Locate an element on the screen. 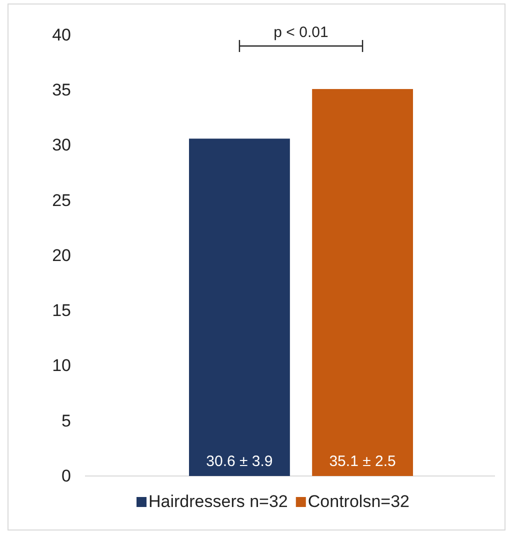 This screenshot has height=534, width=514. y-tick-label: 30 is located at coordinates (61, 145).